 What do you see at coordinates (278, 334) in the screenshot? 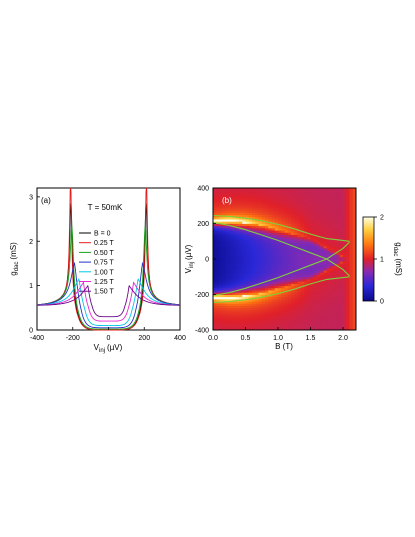
I see `panel-b-x-ticks: 0.0 0.5 1.0 1.5 2.0` at bounding box center [278, 334].